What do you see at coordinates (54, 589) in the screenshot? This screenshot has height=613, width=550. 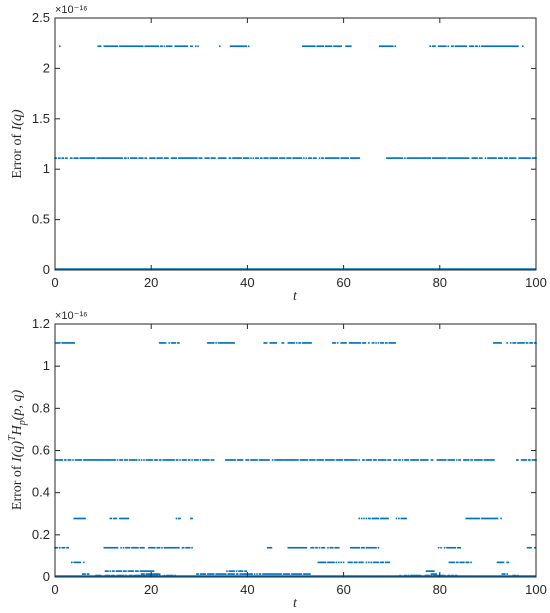 I see `x-tick-label: 0` at bounding box center [54, 589].